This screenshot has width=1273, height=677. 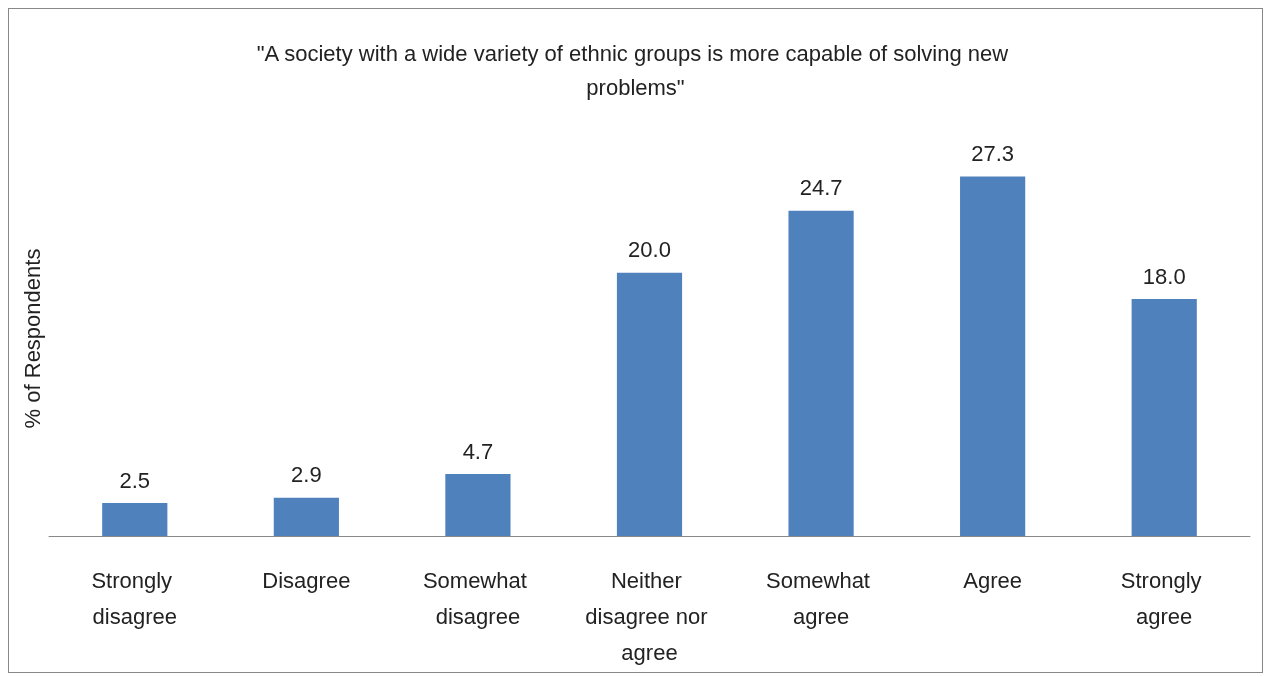 I want to click on x-tick-label: Disagree, so click(x=306, y=580).